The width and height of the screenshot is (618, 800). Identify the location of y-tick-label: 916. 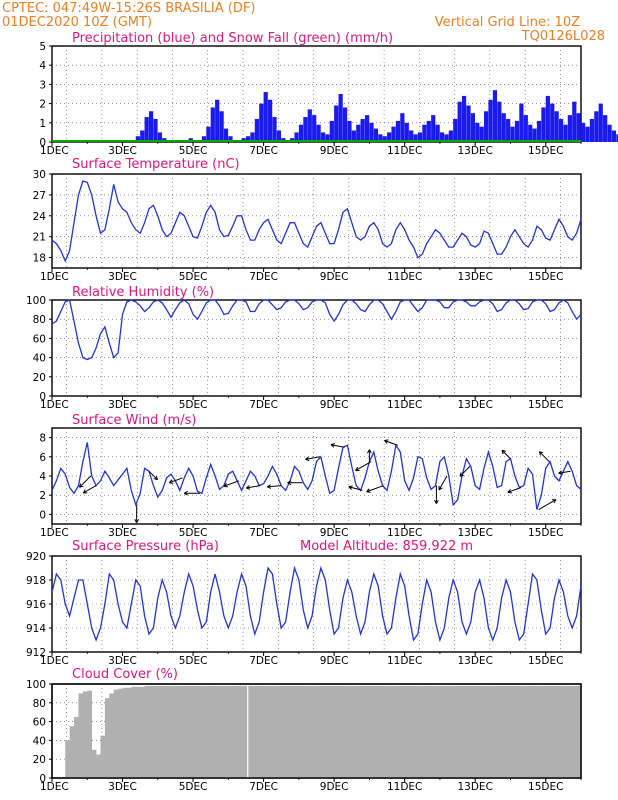
(36, 605).